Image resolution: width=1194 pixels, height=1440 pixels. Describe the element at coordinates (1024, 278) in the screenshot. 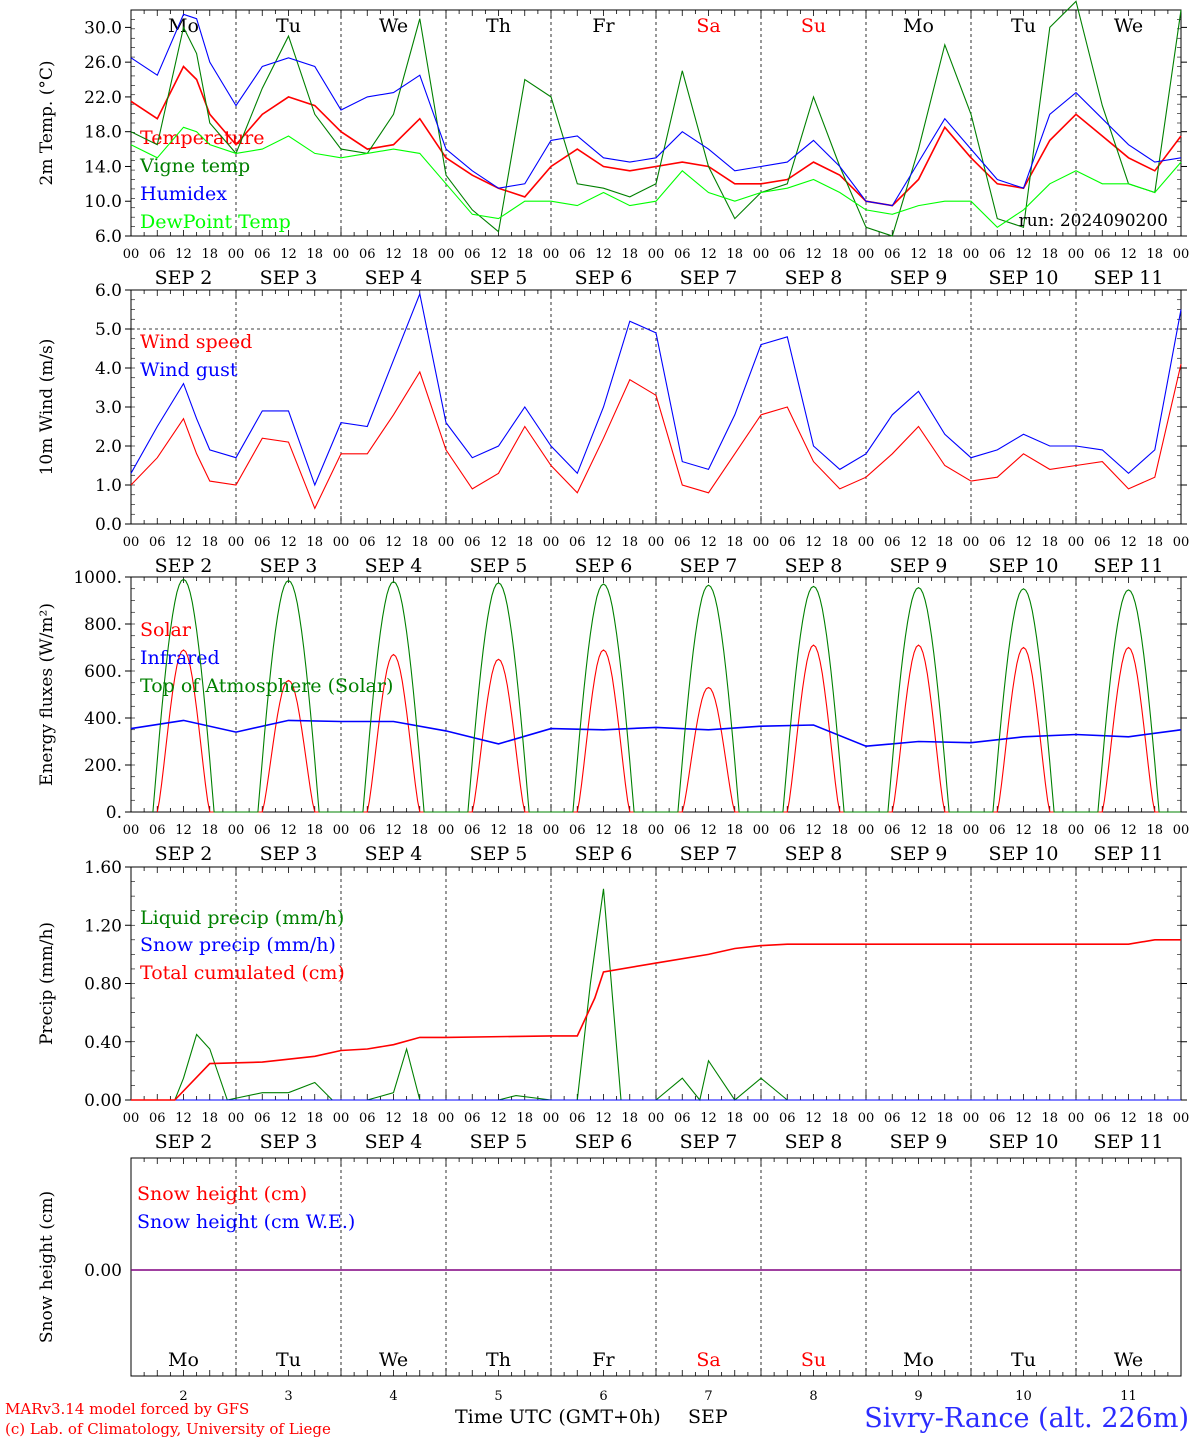

I see `date-label: SEP 10` at that location.